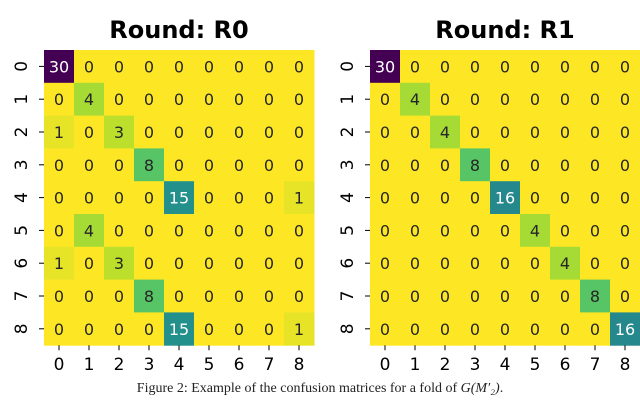 The height and width of the screenshot is (401, 640). I want to click on y-tick-label: 6, so click(22, 263).